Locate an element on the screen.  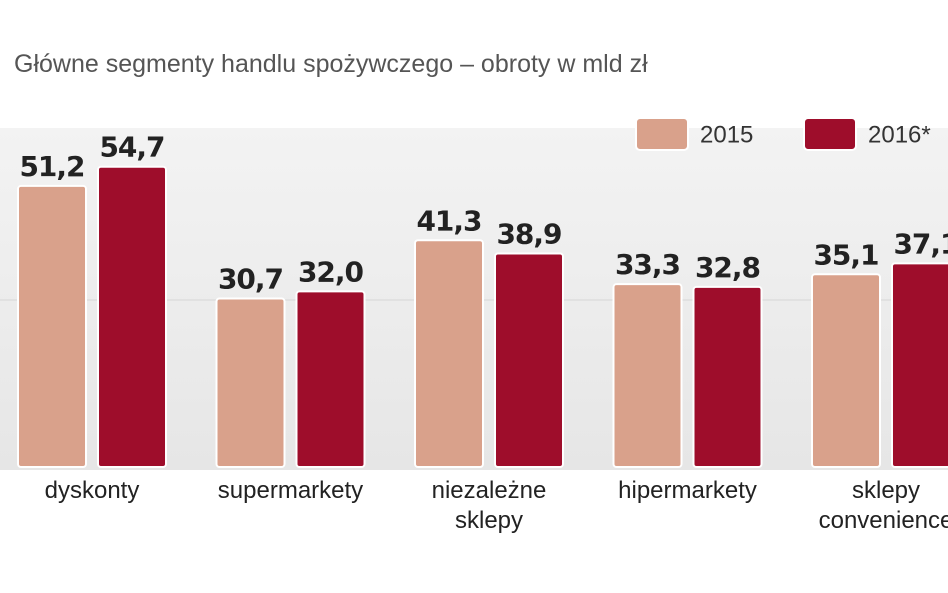
legend-label: 2015 is located at coordinates (726, 134).